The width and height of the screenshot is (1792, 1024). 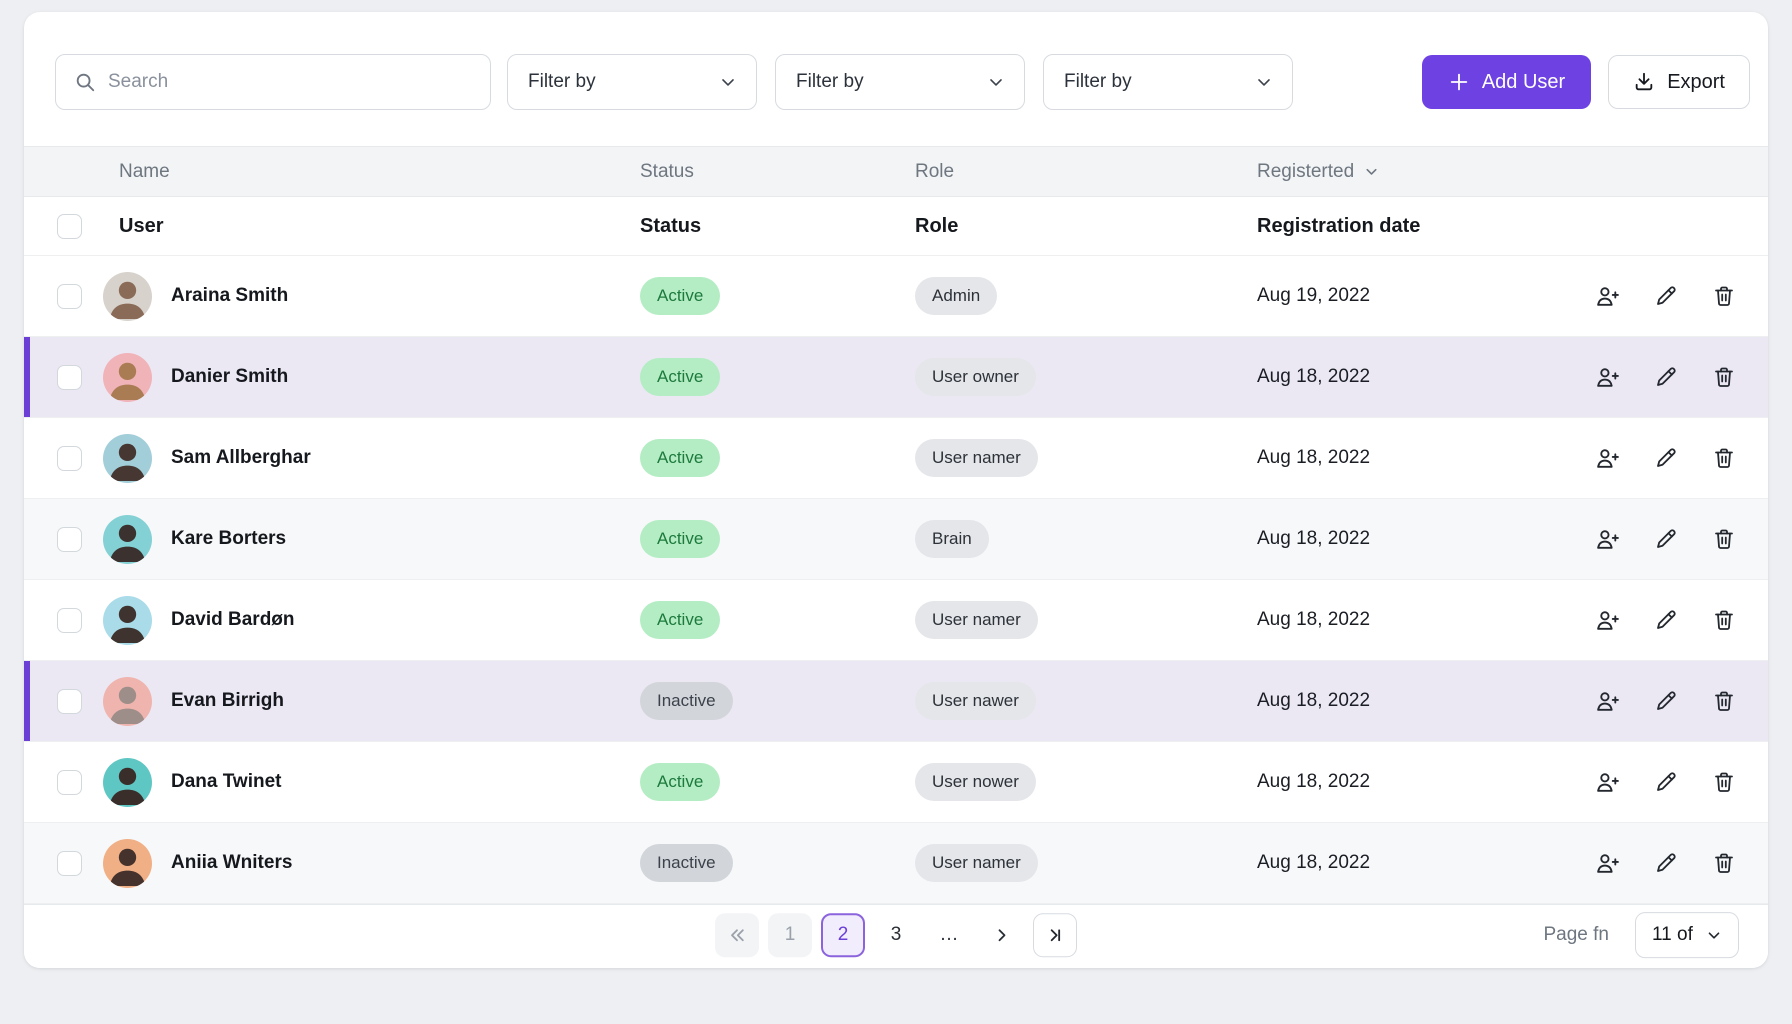 I want to click on plus-icon, so click(x=1459, y=82).